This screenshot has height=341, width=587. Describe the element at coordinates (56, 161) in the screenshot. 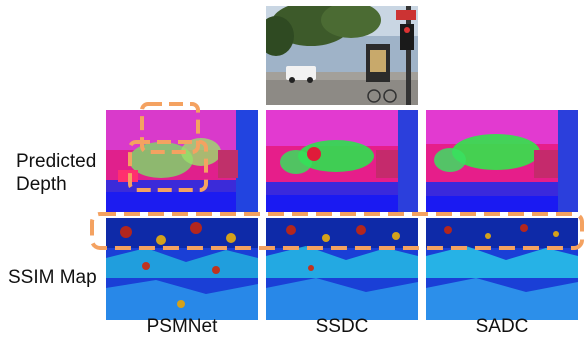

I see `row-label-depth-line1: Predicted` at that location.